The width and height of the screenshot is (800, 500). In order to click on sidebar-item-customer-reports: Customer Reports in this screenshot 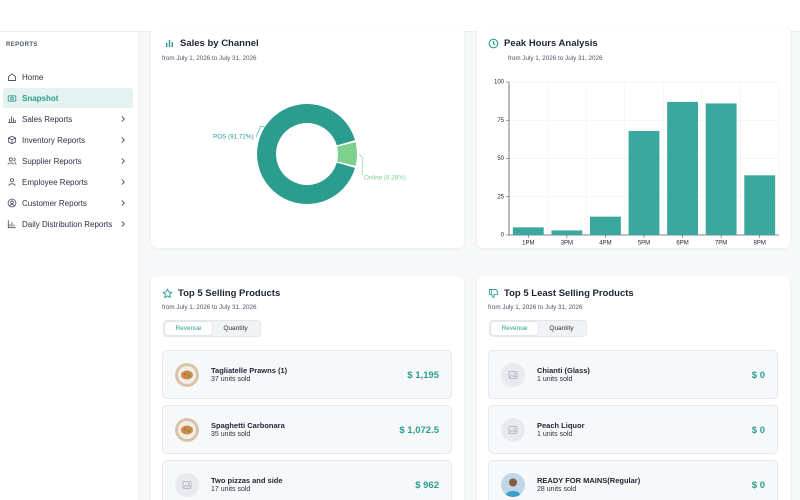, I will do `click(68, 203)`.